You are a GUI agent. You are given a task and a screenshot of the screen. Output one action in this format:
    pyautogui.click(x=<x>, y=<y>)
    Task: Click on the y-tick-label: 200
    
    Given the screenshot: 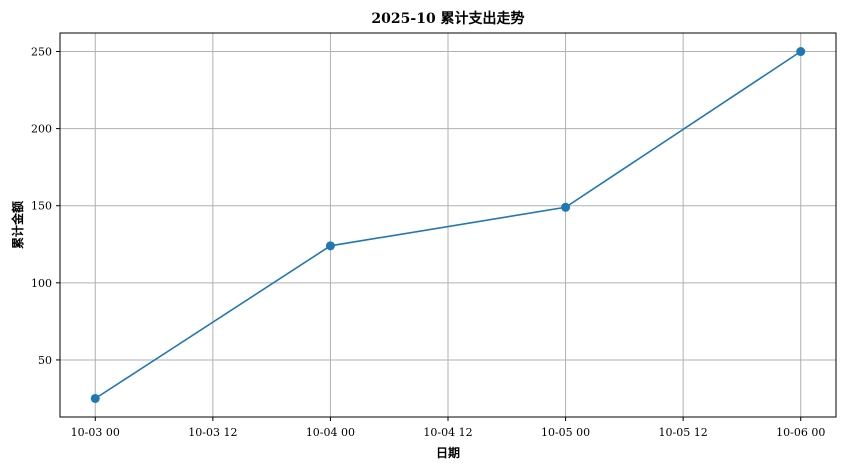 What is the action you would take?
    pyautogui.click(x=41, y=129)
    